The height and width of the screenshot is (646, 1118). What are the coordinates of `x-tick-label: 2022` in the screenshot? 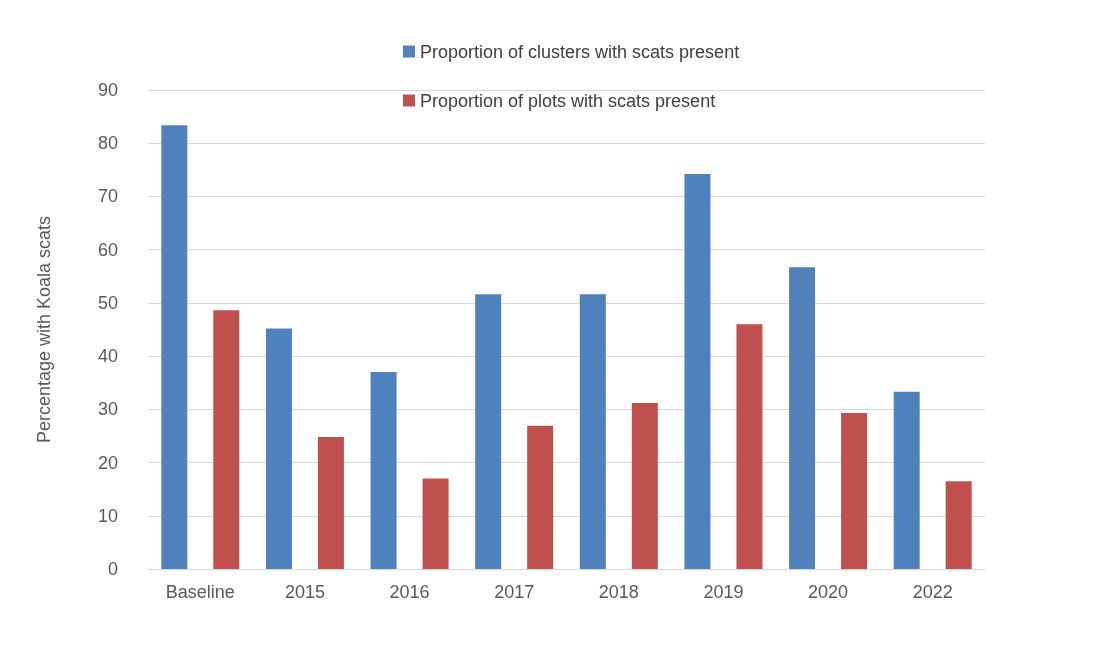 It's located at (932, 592).